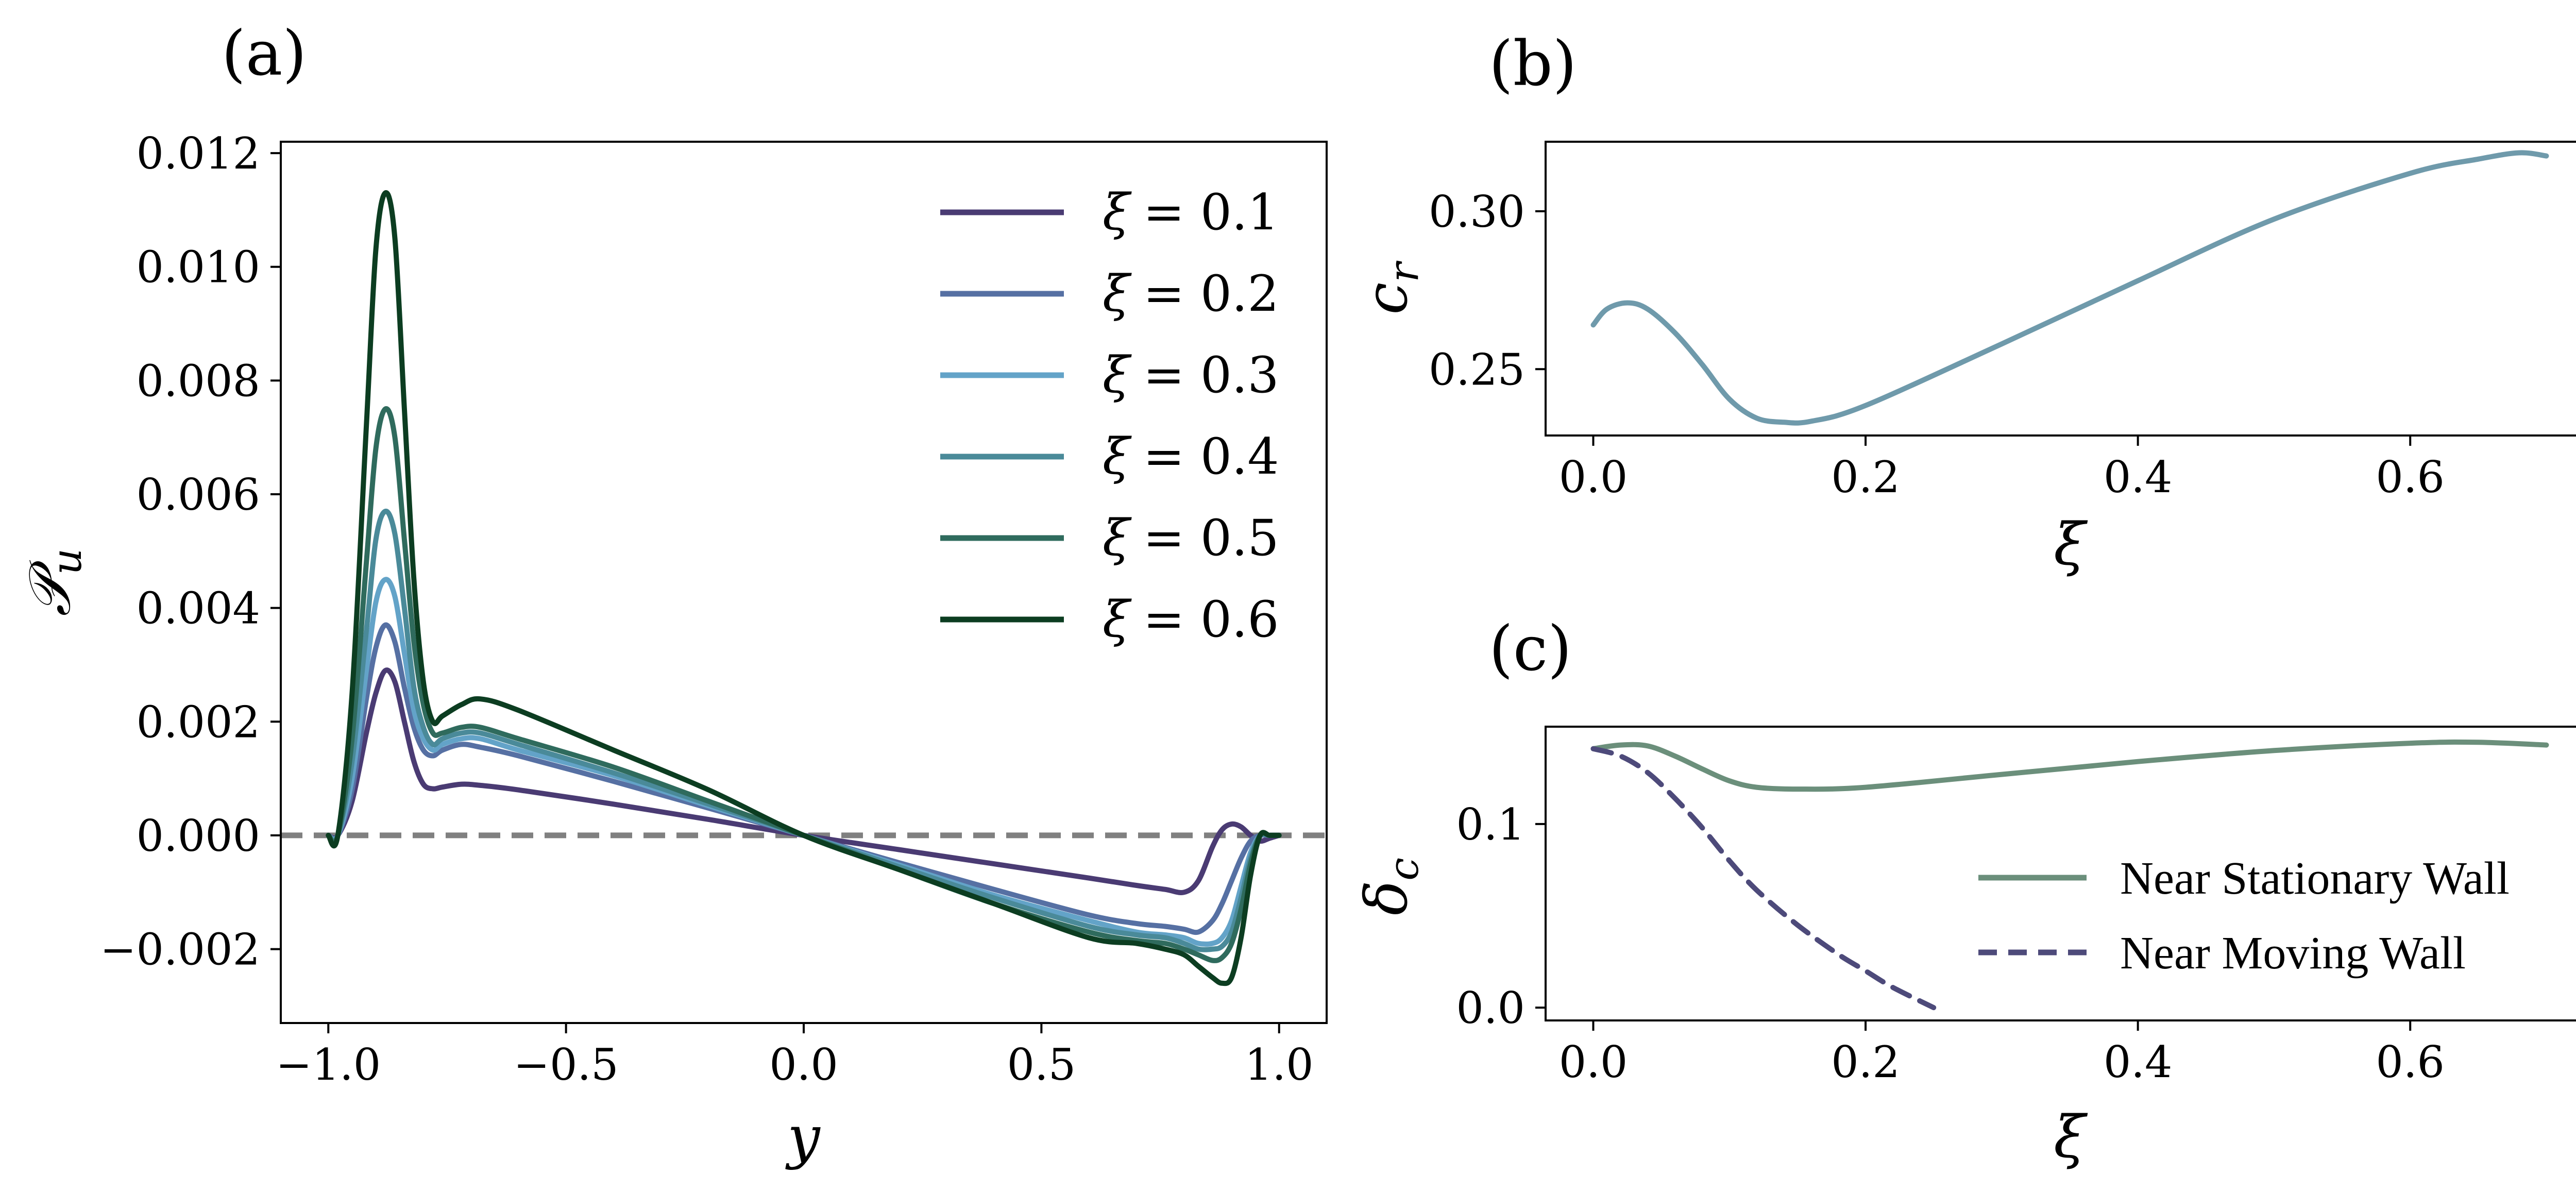  Describe the element at coordinates (264, 54) in the screenshot. I see `panel-a-label: (a)` at that location.